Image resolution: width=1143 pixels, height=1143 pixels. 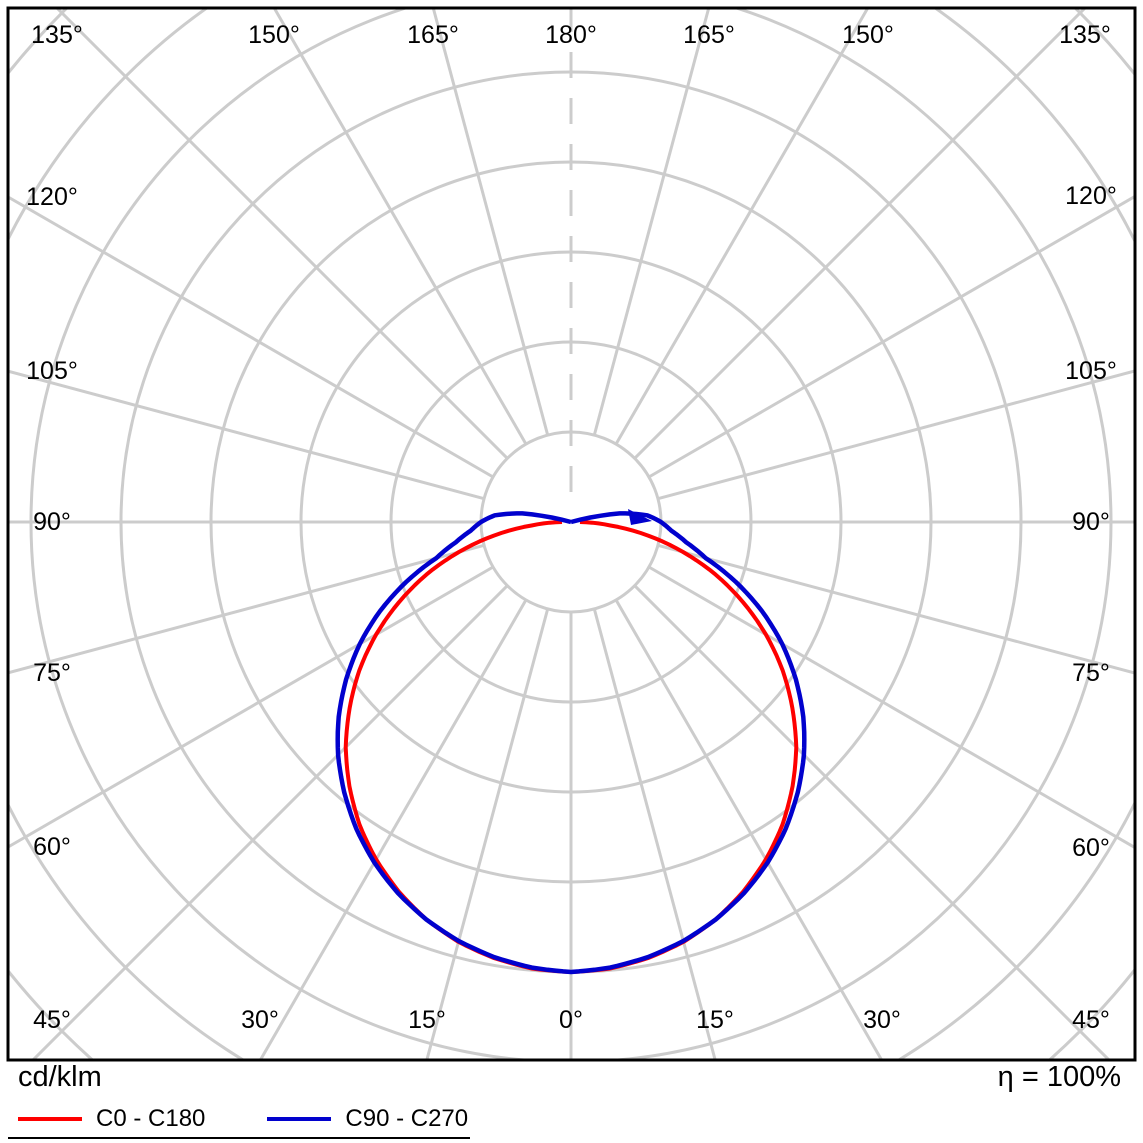 What do you see at coordinates (571, 1020) in the screenshot?
I see `angle-label: 0°` at bounding box center [571, 1020].